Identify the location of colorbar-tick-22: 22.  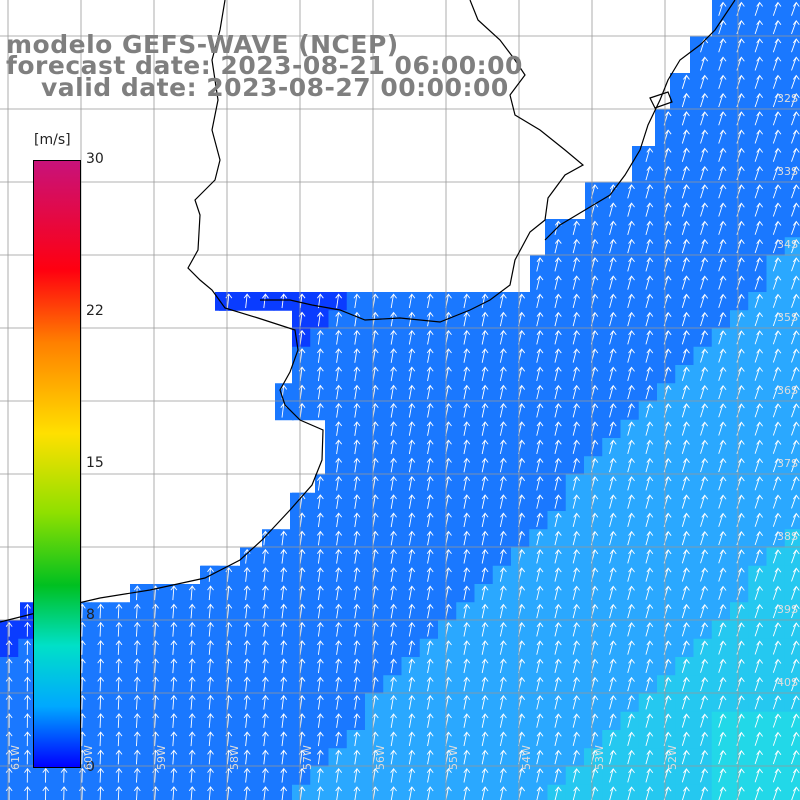
(95, 311).